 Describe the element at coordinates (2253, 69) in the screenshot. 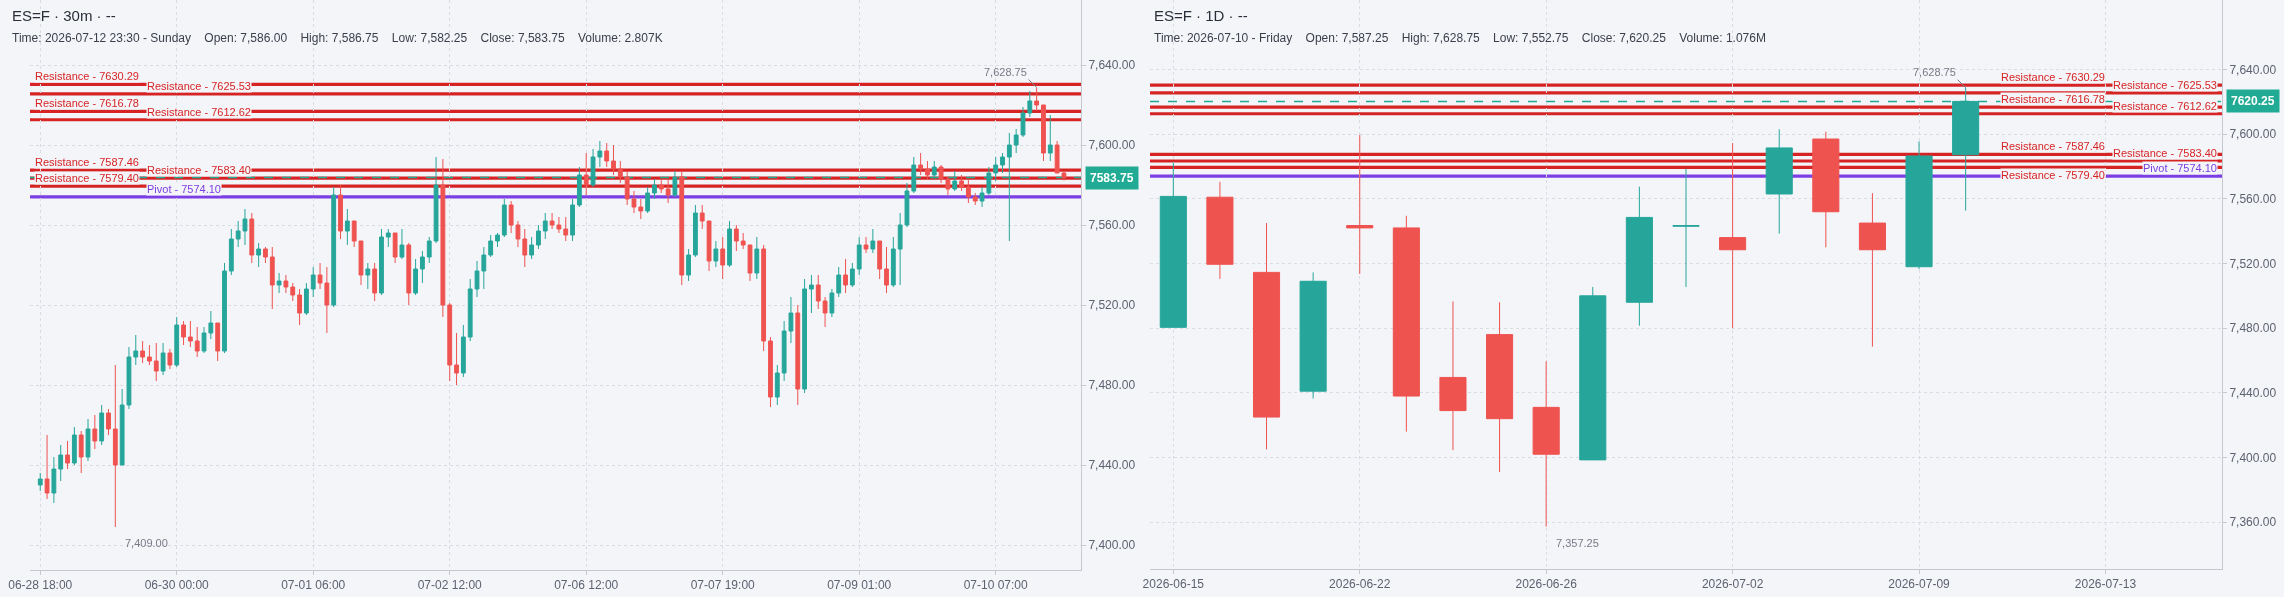

I see `y-tick-label: 7,640.00` at that location.